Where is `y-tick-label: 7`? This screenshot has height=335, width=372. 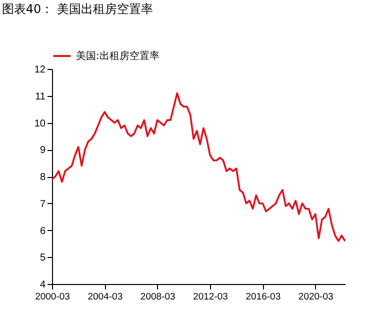 y-tick-label: 7 is located at coordinates (43, 204).